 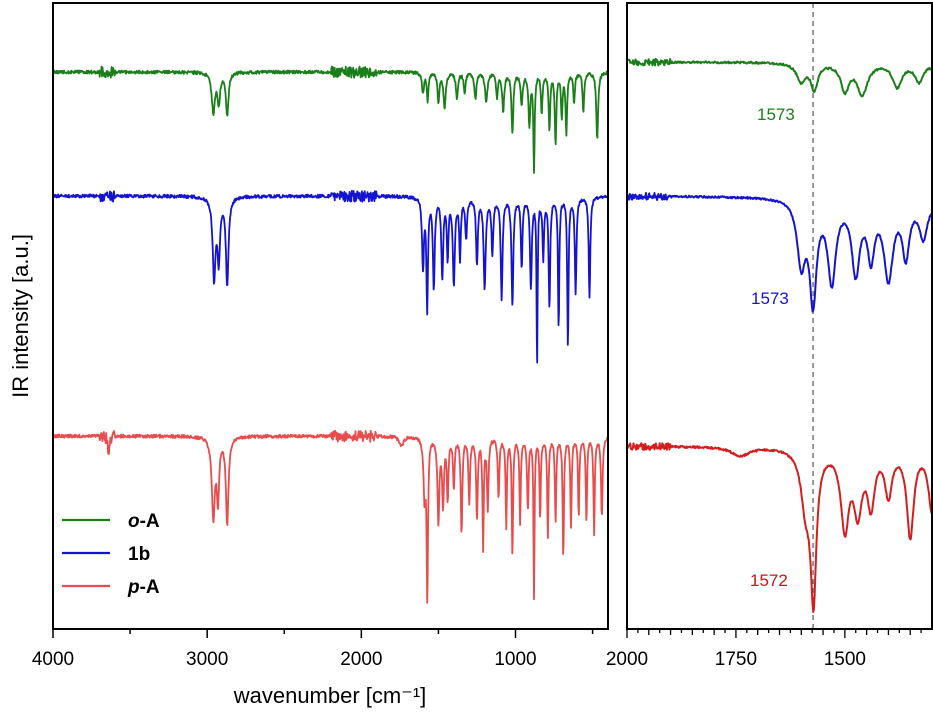 I want to click on left-x-ticks, so click(x=323, y=633).